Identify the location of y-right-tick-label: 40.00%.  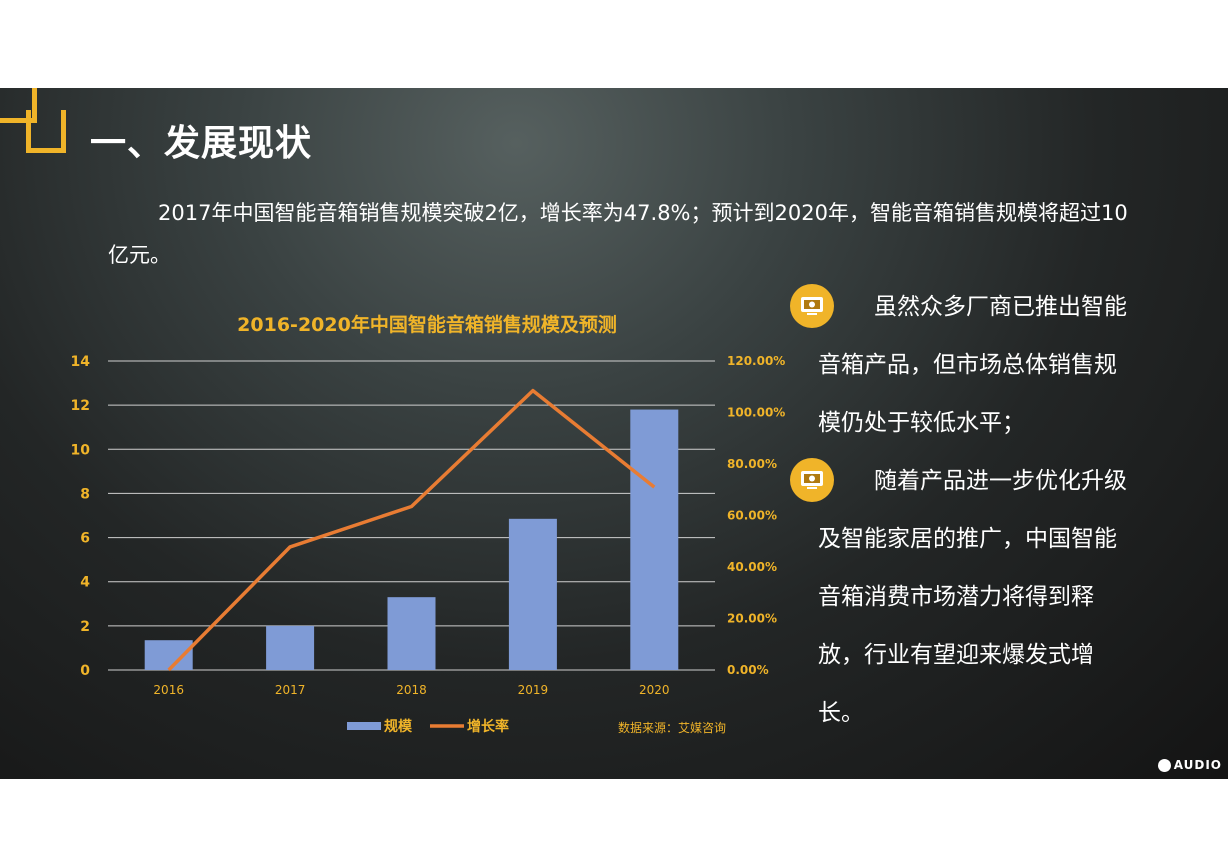
(752, 567).